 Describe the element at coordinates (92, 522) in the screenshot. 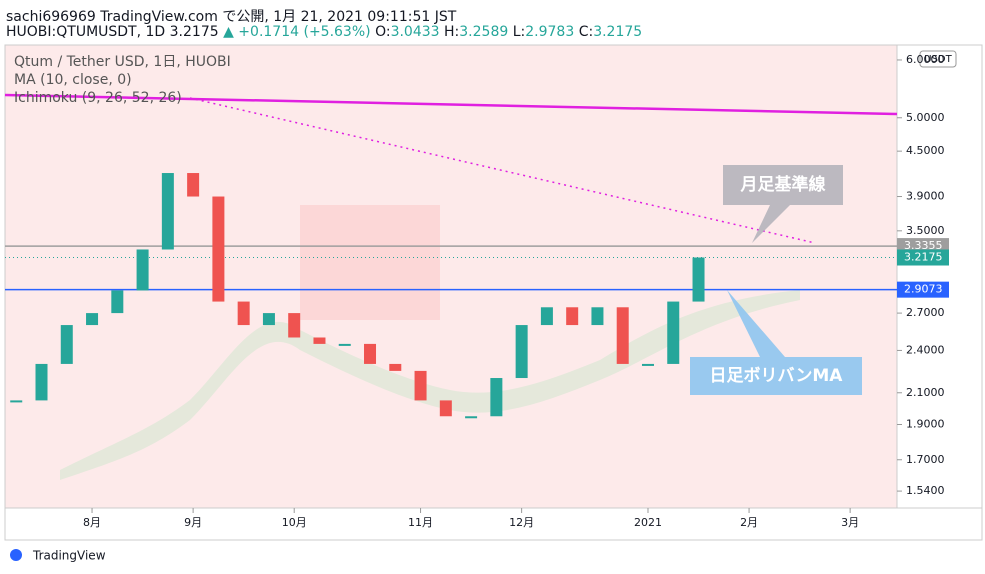

I see `x-tick-label: 8月` at that location.